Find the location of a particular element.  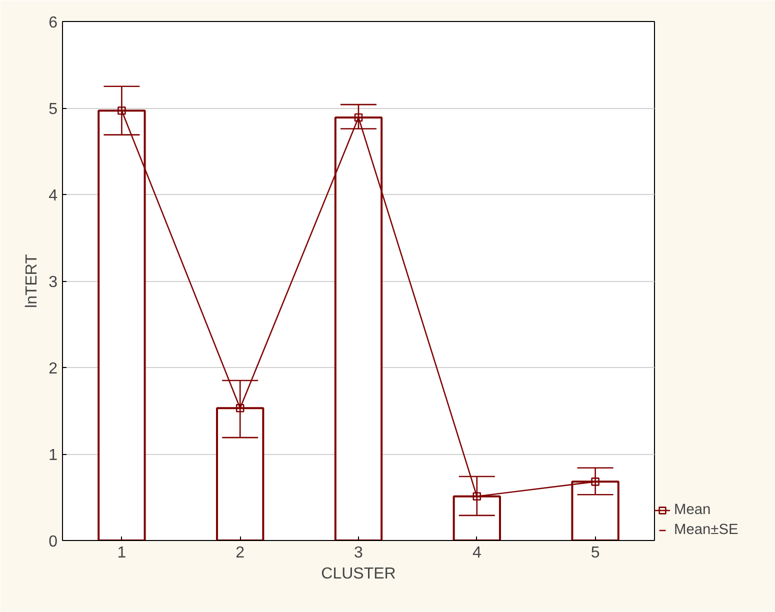

y-tick-label: 2 is located at coordinates (53, 369).